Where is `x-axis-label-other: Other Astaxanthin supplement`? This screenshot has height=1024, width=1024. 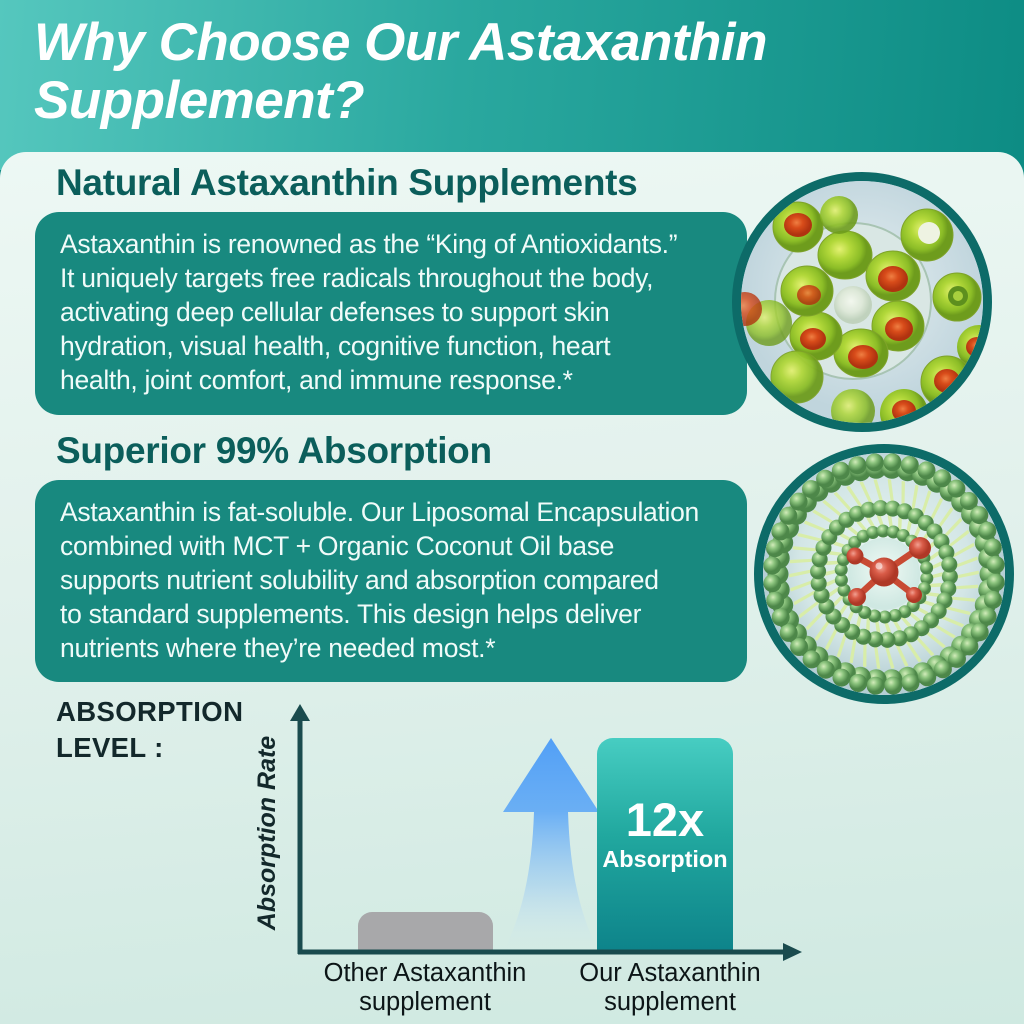 x-axis-label-other: Other Astaxanthin supplement is located at coordinates (425, 987).